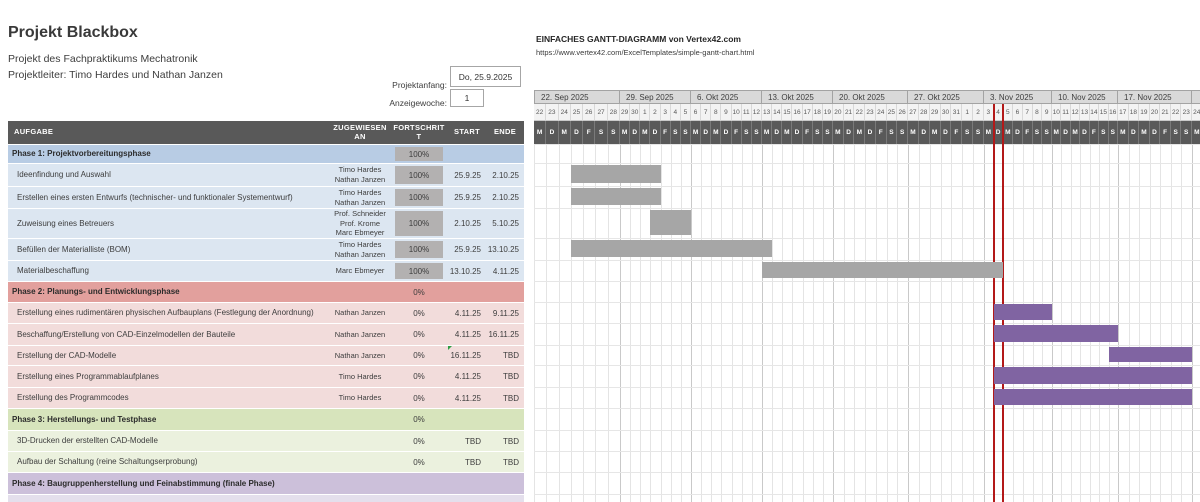 The image size is (1200, 502). I want to click on end-date-cell: 16.11.25, so click(505, 334).